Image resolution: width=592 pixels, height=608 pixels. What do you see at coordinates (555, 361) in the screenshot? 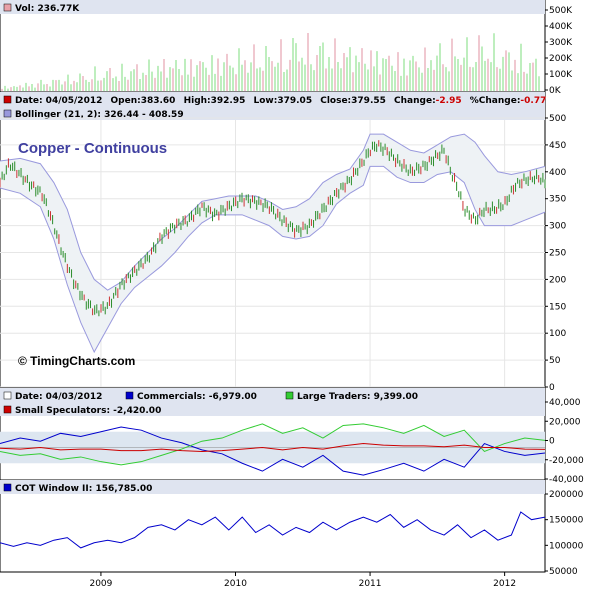
I see `y-tick-label: 50` at bounding box center [555, 361].